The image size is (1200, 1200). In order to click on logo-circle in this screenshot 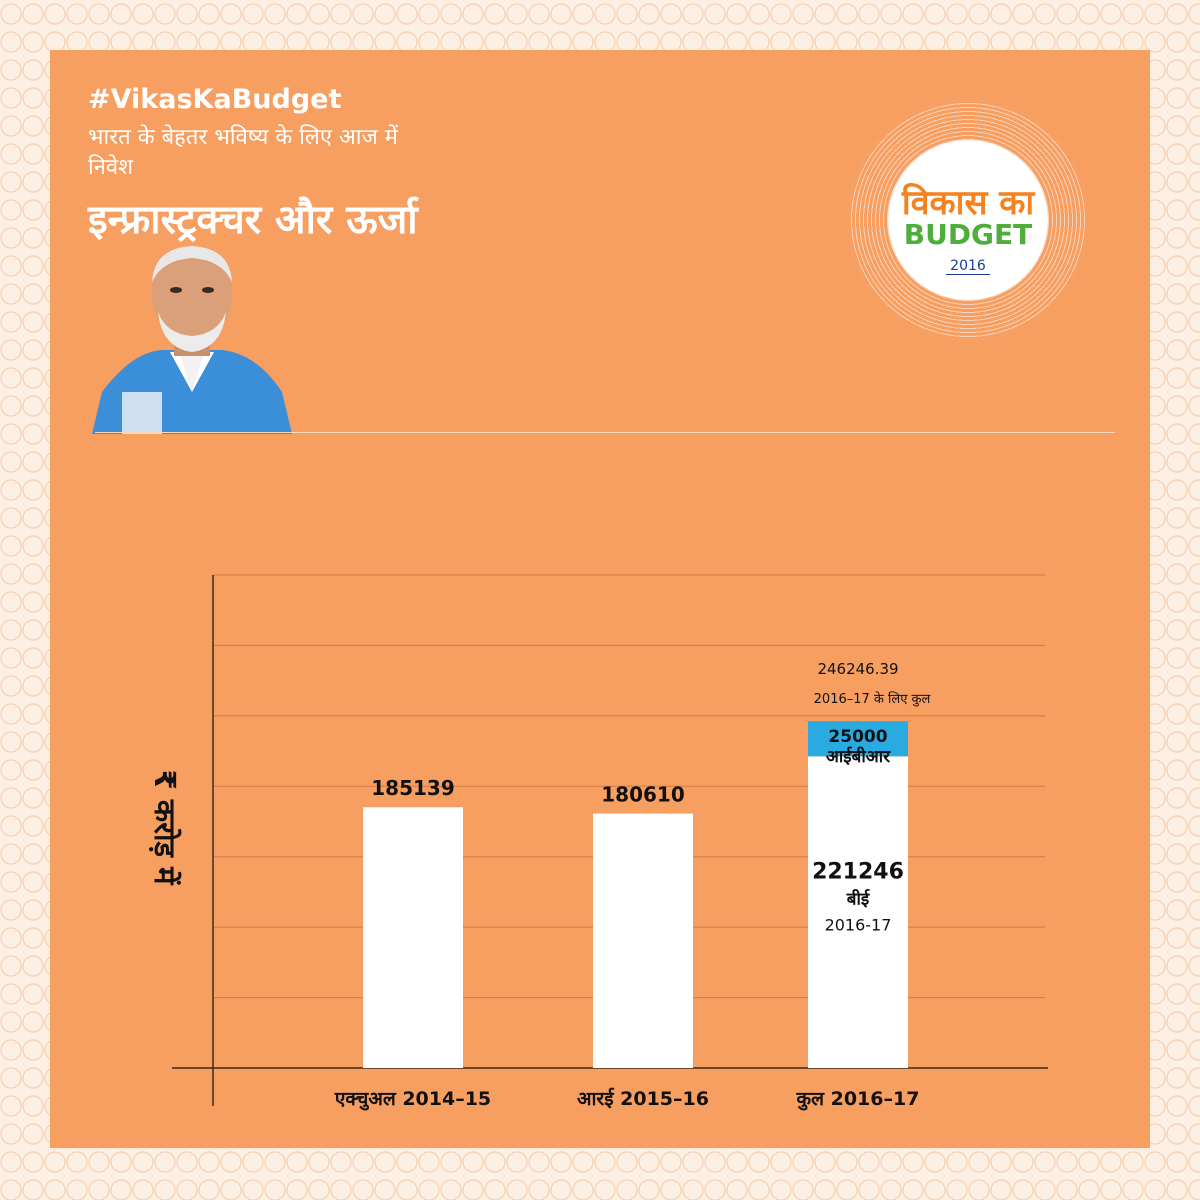, I will do `click(968, 220)`.